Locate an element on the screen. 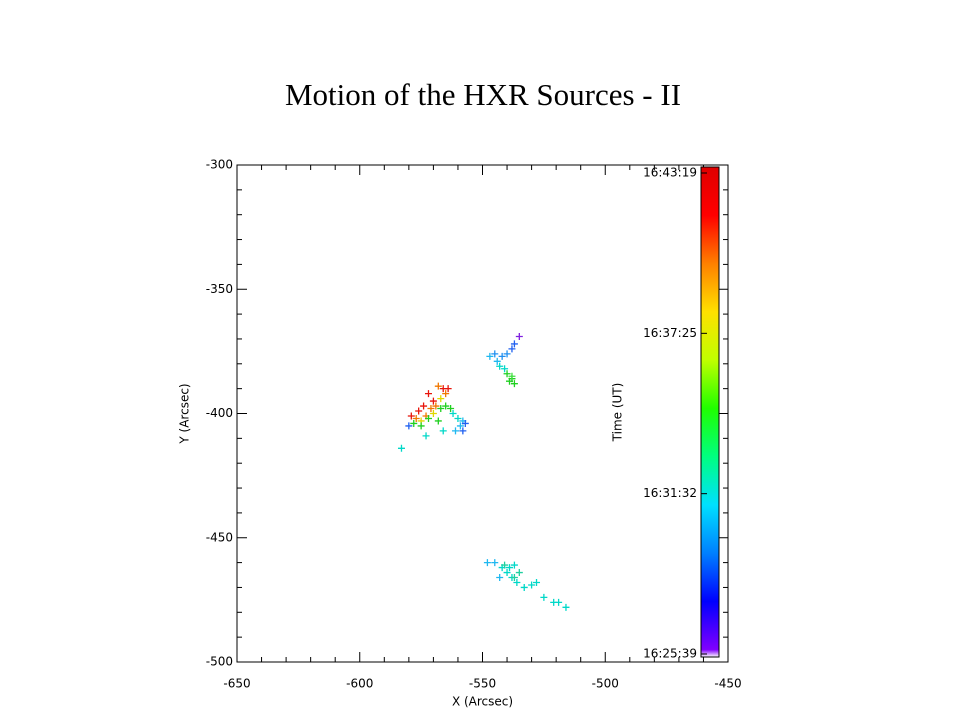  colorbar-tick-label: 16:31:32 is located at coordinates (670, 493).